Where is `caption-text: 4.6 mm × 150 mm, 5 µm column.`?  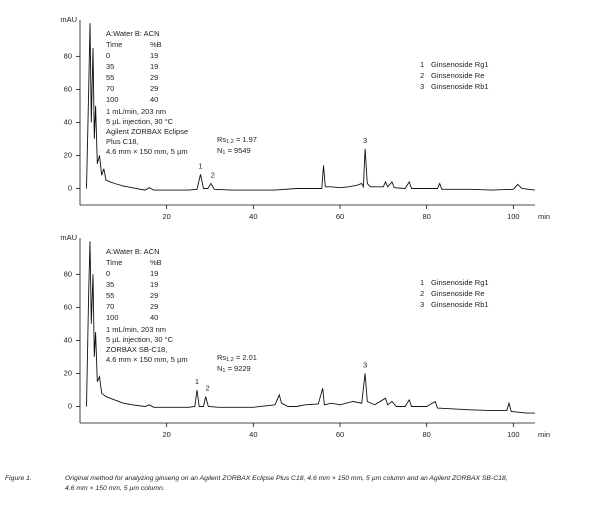
caption-text: 4.6 mm × 150 mm, 5 µm column. is located at coordinates (115, 488).